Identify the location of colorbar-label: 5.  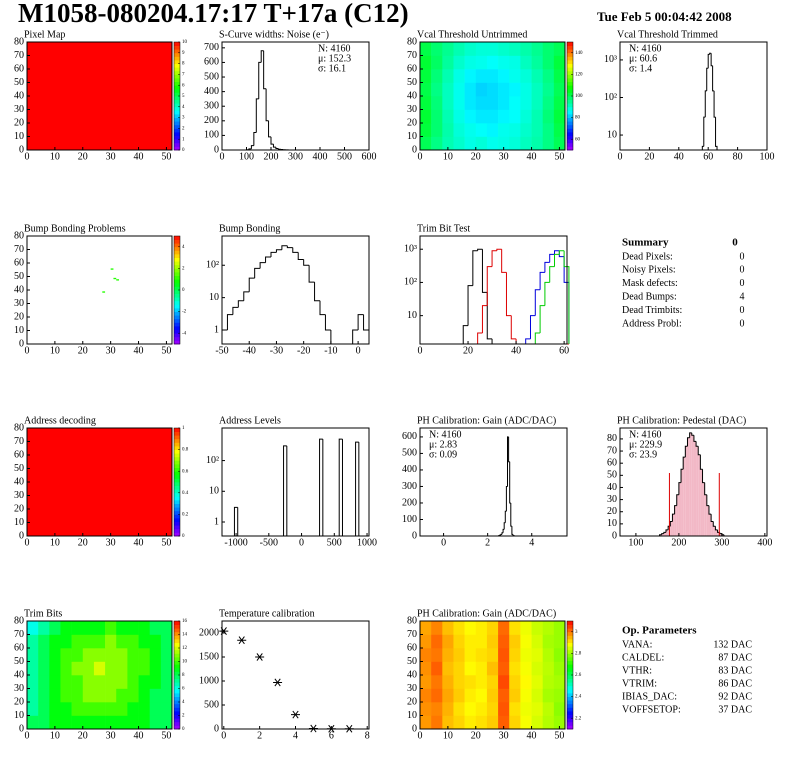
(183, 96).